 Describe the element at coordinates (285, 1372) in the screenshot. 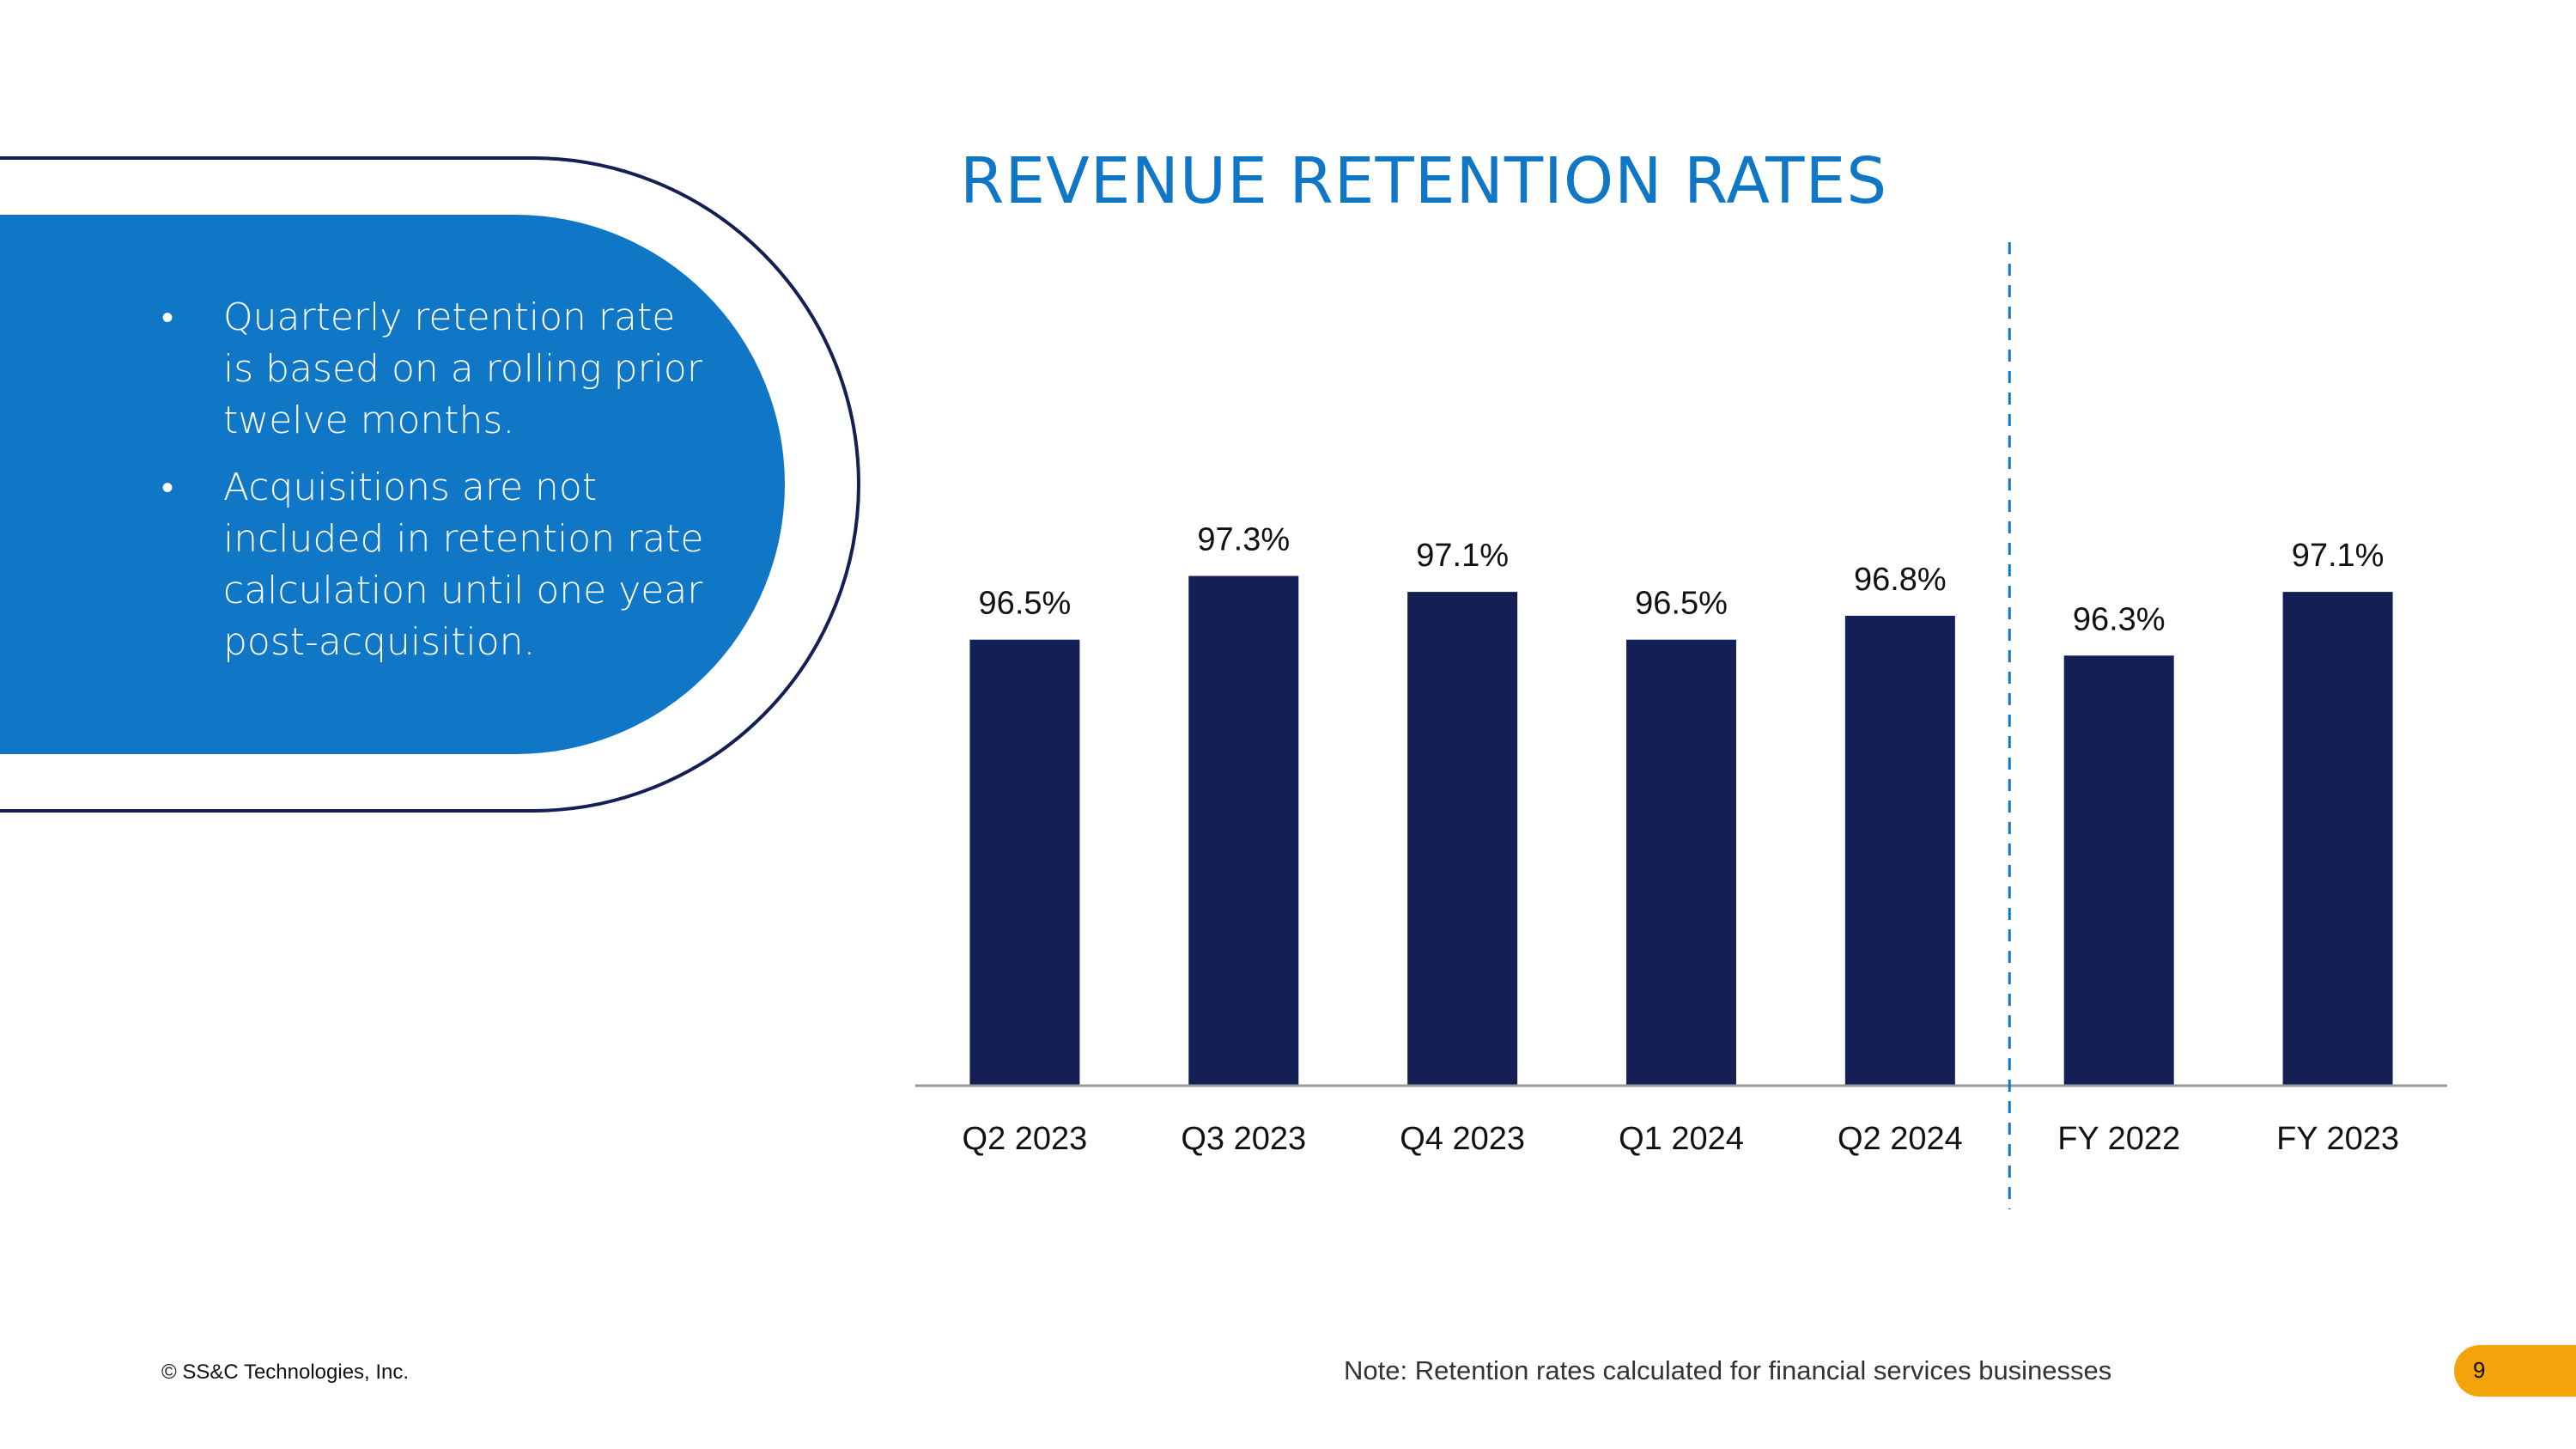

I see `footer-copyright: © SS&C Technologies, Inc.` at that location.